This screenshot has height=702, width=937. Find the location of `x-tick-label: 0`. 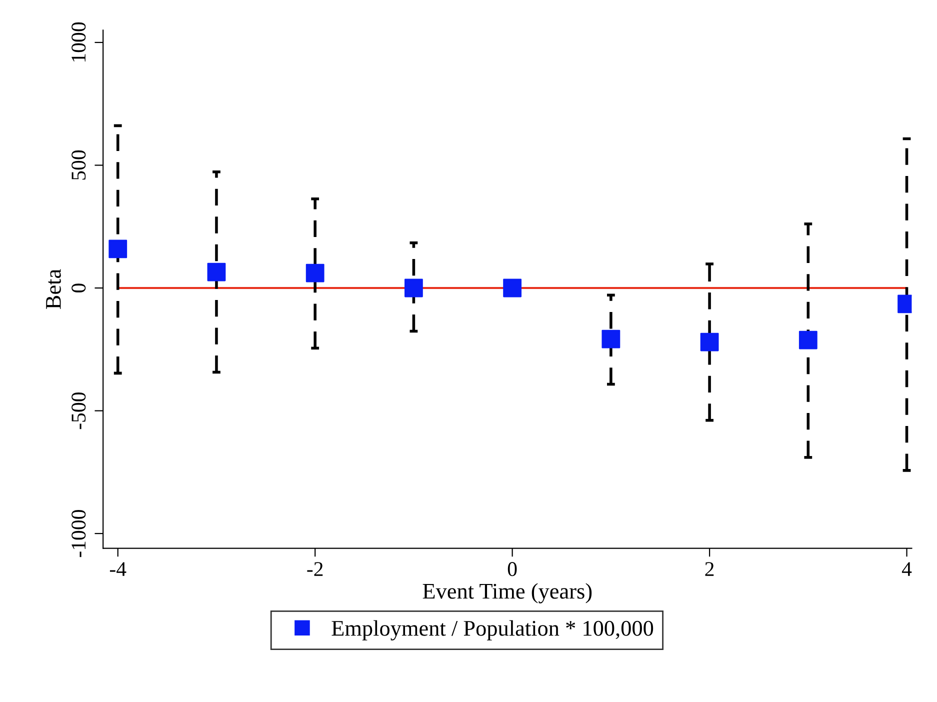

x-tick-label: 0 is located at coordinates (512, 569).